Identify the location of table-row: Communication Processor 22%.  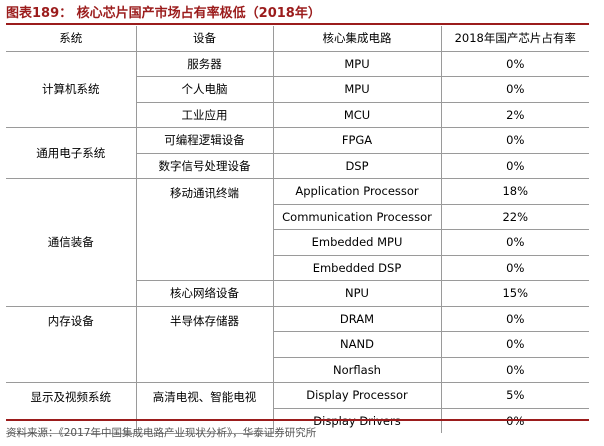
(297, 216).